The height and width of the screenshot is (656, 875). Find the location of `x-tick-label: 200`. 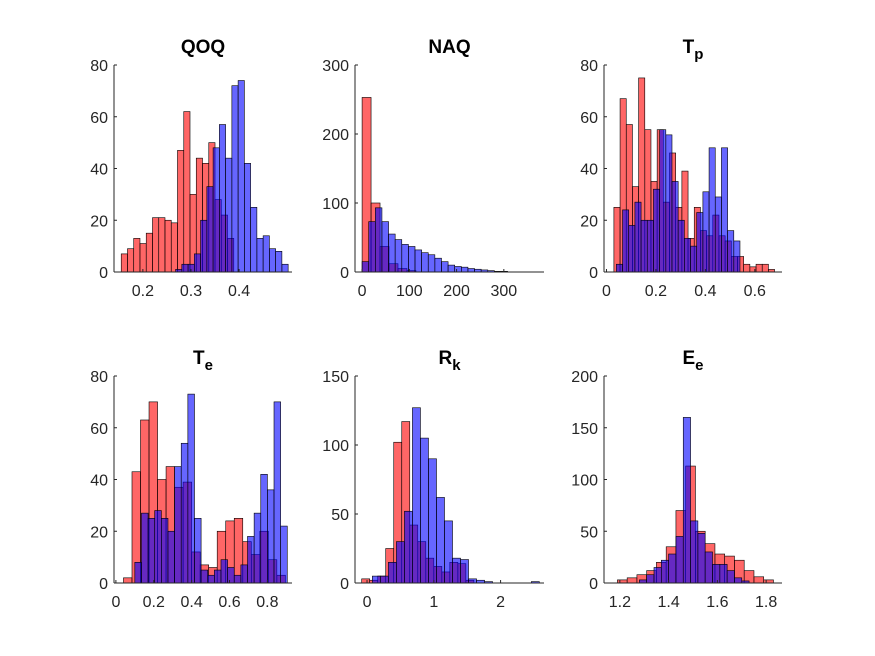

x-tick-label: 200 is located at coordinates (456, 291).